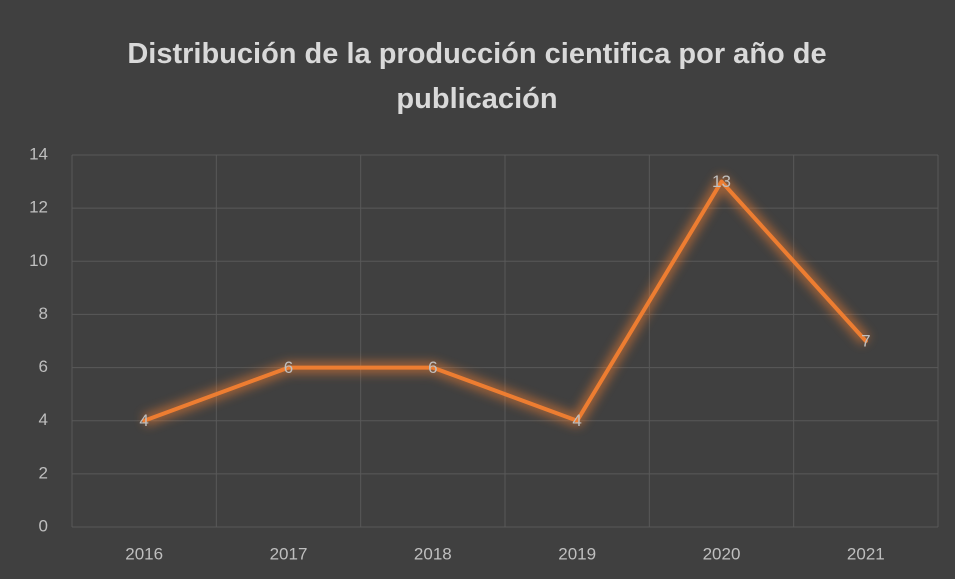 The width and height of the screenshot is (955, 579). What do you see at coordinates (43, 525) in the screenshot?
I see `y-tick-label: 0` at bounding box center [43, 525].